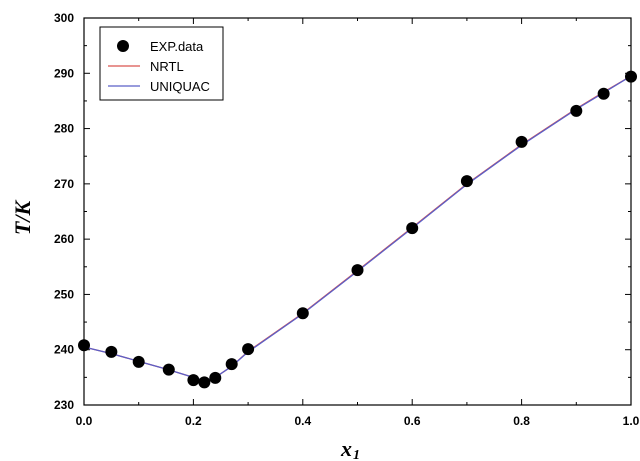  I want to click on y-axis-title: T/K, so click(22, 218).